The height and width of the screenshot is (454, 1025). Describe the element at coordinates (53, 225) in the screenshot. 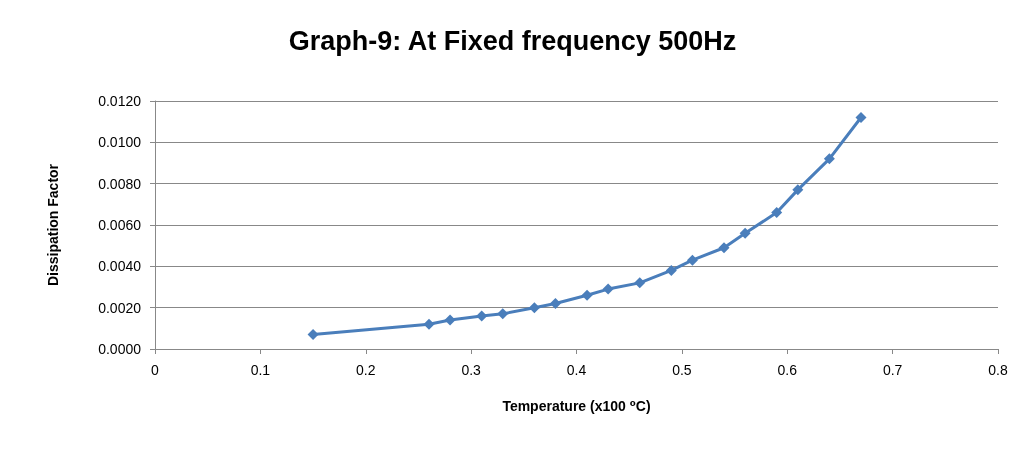

I see `y-axis-title: Dissipation Factor` at that location.